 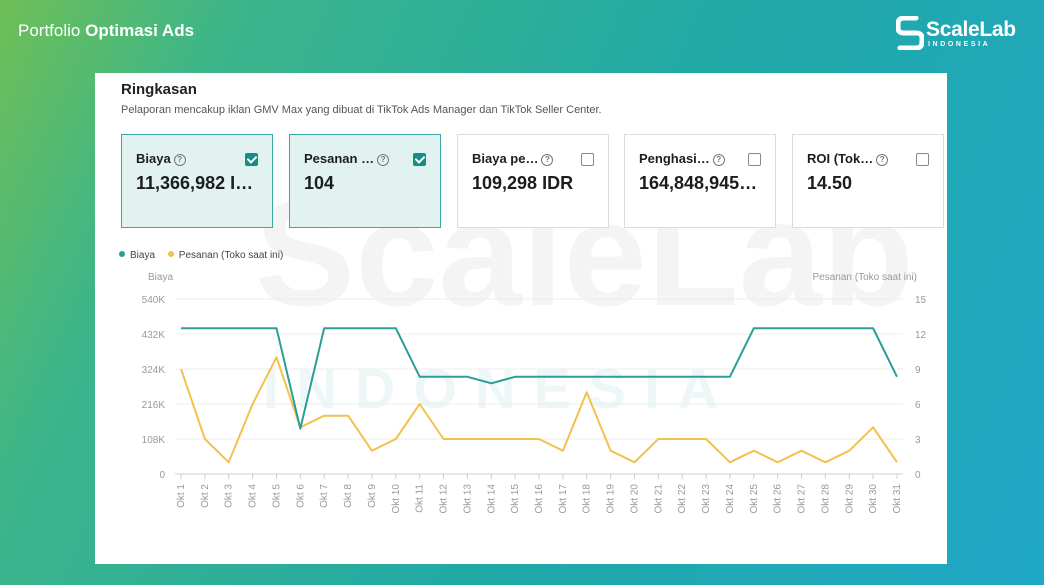 I want to click on metric-card: Pesanan …? 104, so click(x=365, y=181).